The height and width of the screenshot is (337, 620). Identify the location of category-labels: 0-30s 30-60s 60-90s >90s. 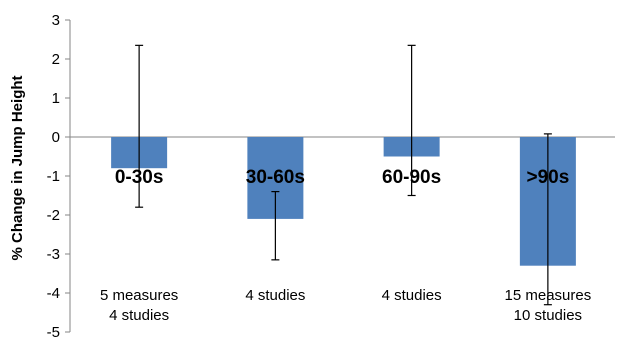
(342, 177).